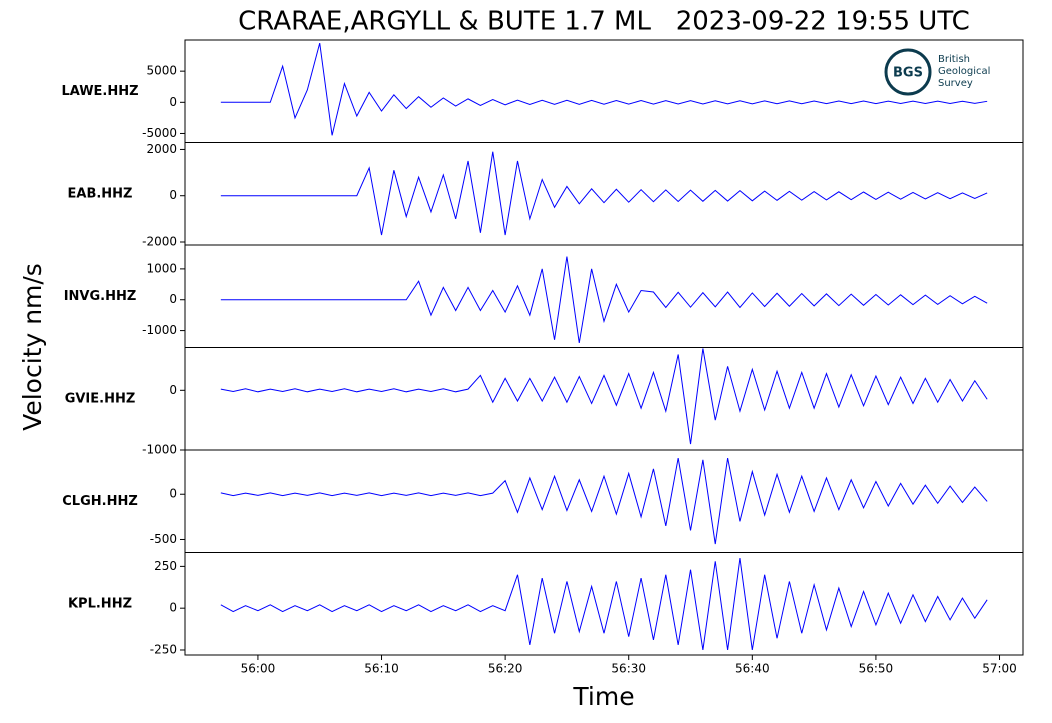  I want to click on y-tick-label: -500, so click(163, 539).